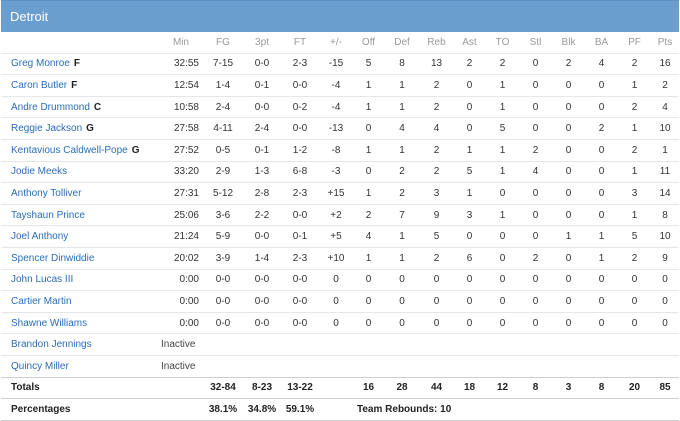 The image size is (680, 421). Describe the element at coordinates (368, 214) in the screenshot. I see `stat-off: 2` at that location.